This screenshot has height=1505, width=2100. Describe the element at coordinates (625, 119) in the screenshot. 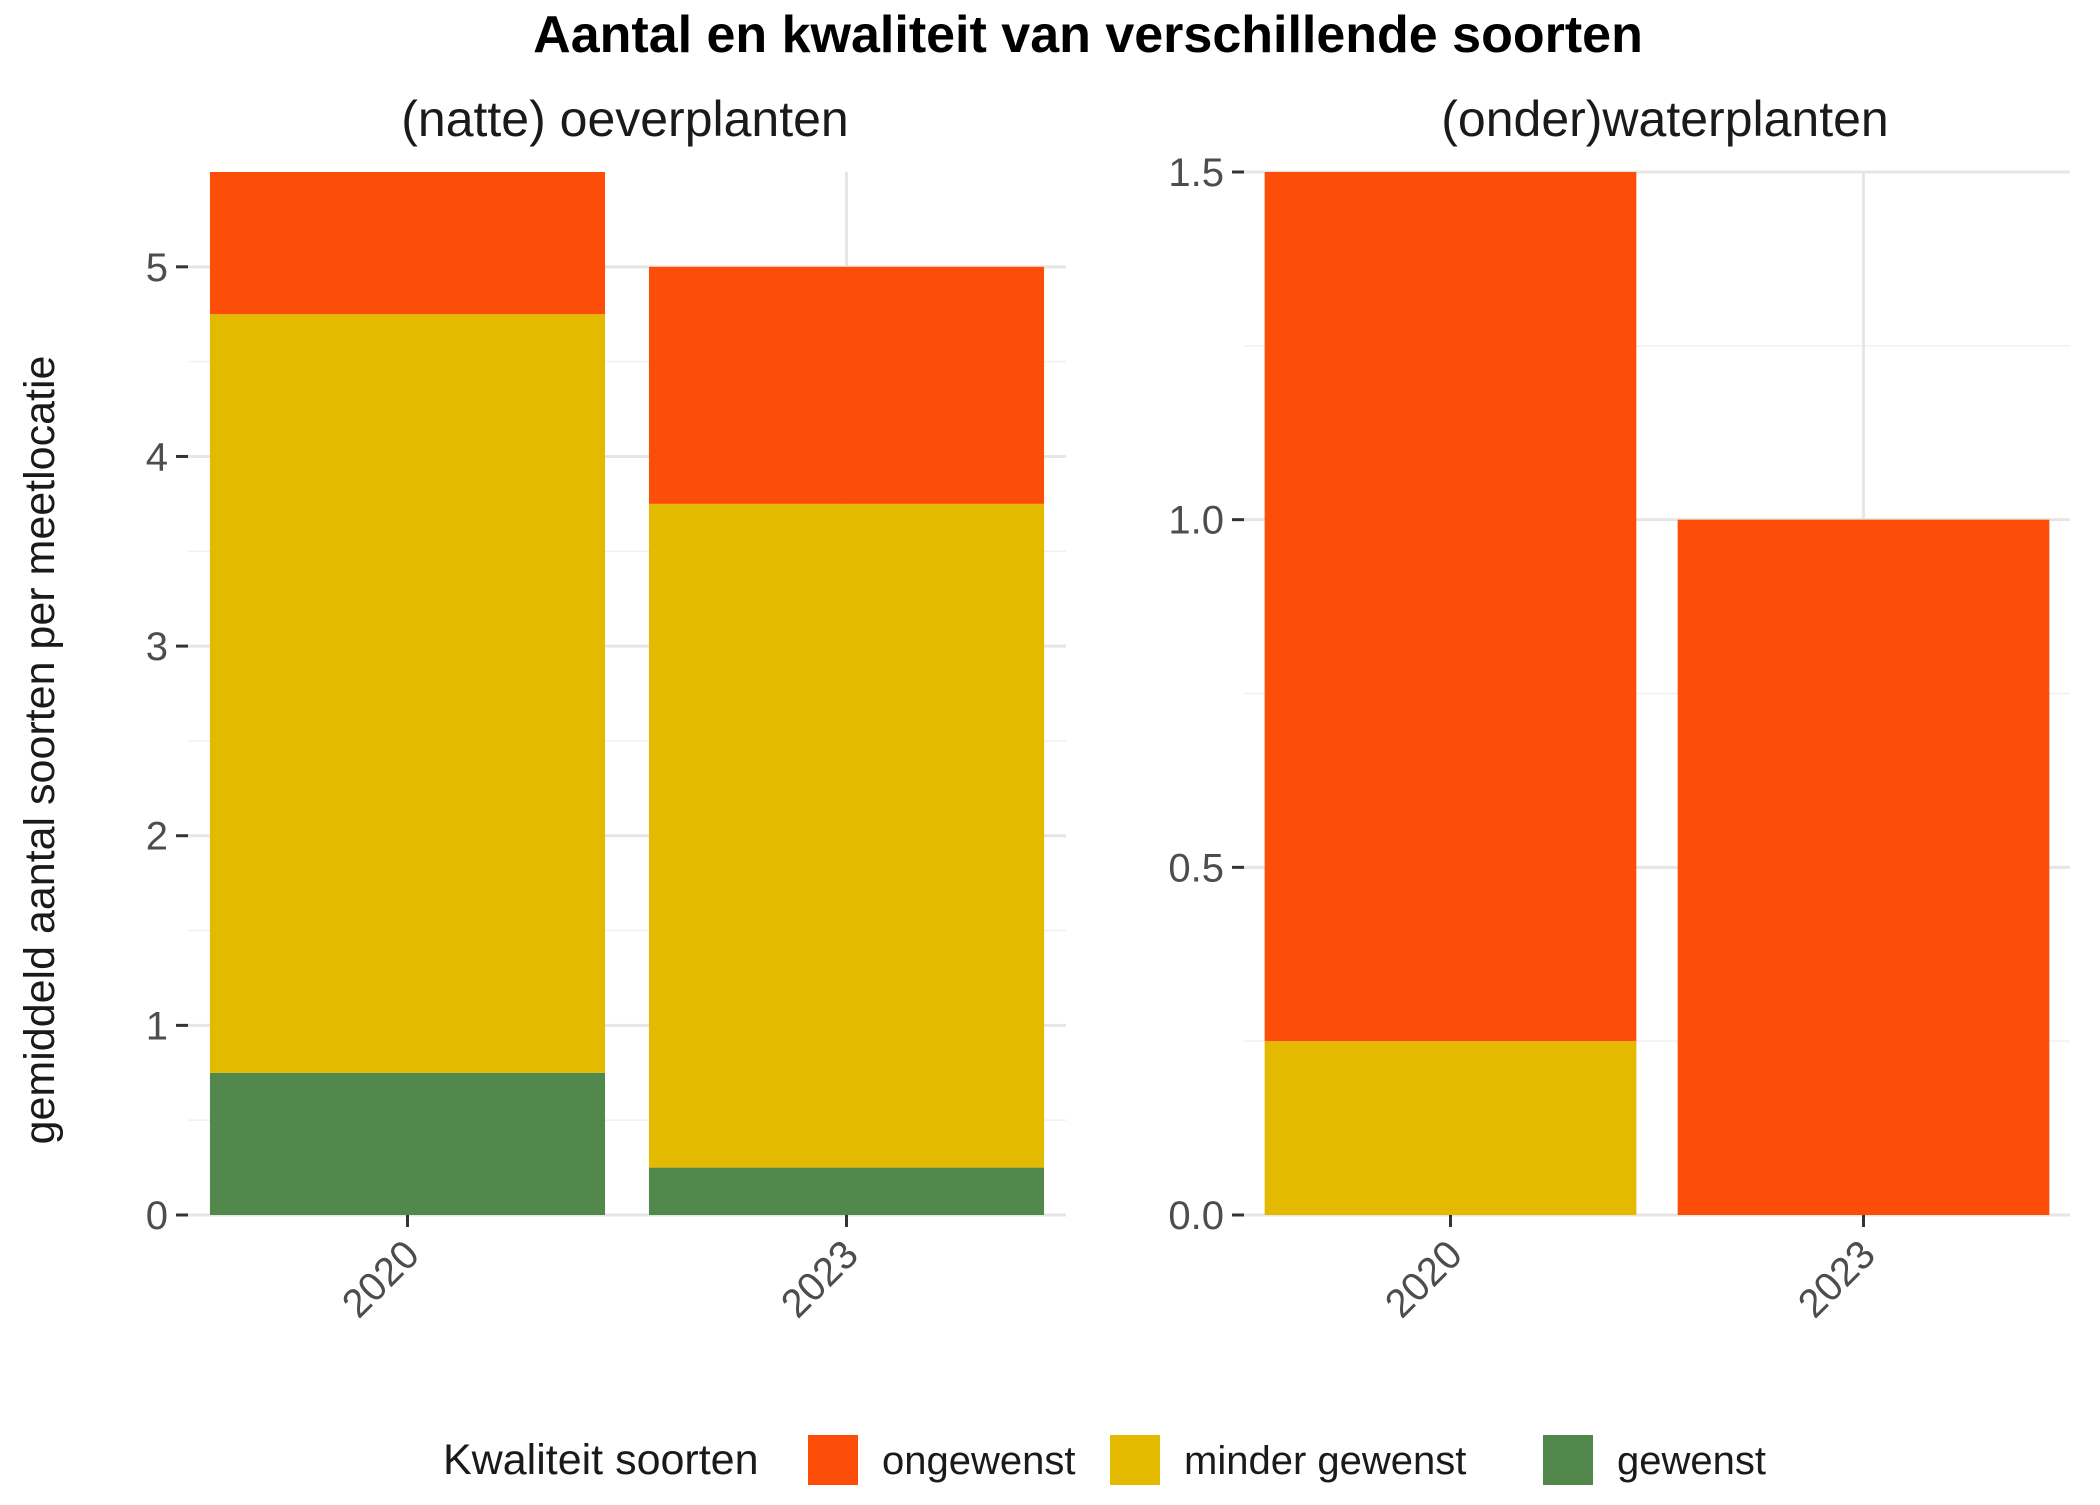

I see `facet-title: (natte) oeverplanten` at that location.